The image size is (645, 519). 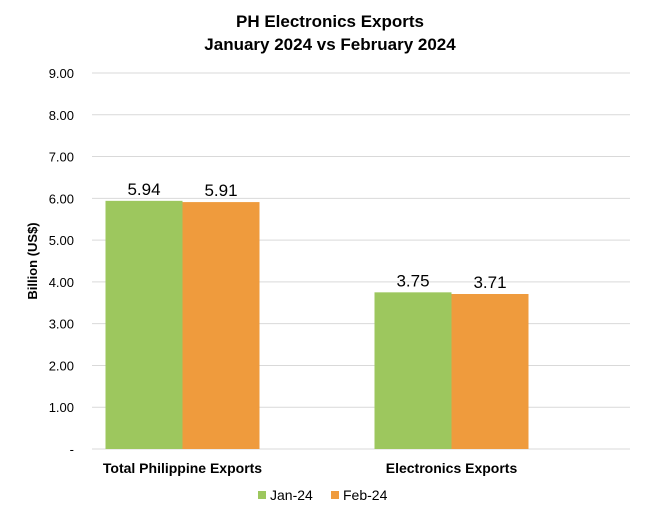 I want to click on data-label: 3.75, so click(x=412, y=280).